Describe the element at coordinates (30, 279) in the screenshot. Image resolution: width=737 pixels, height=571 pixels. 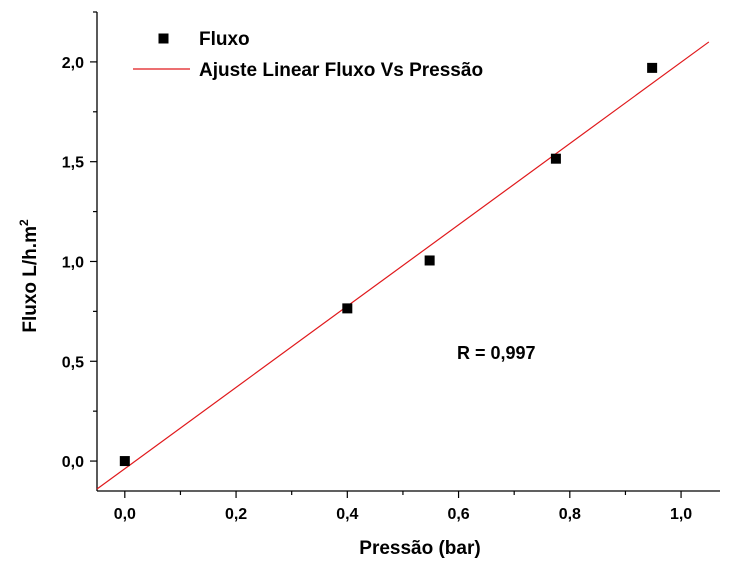
I see `y-axis-title-main: Fluxo L/h.m` at that location.